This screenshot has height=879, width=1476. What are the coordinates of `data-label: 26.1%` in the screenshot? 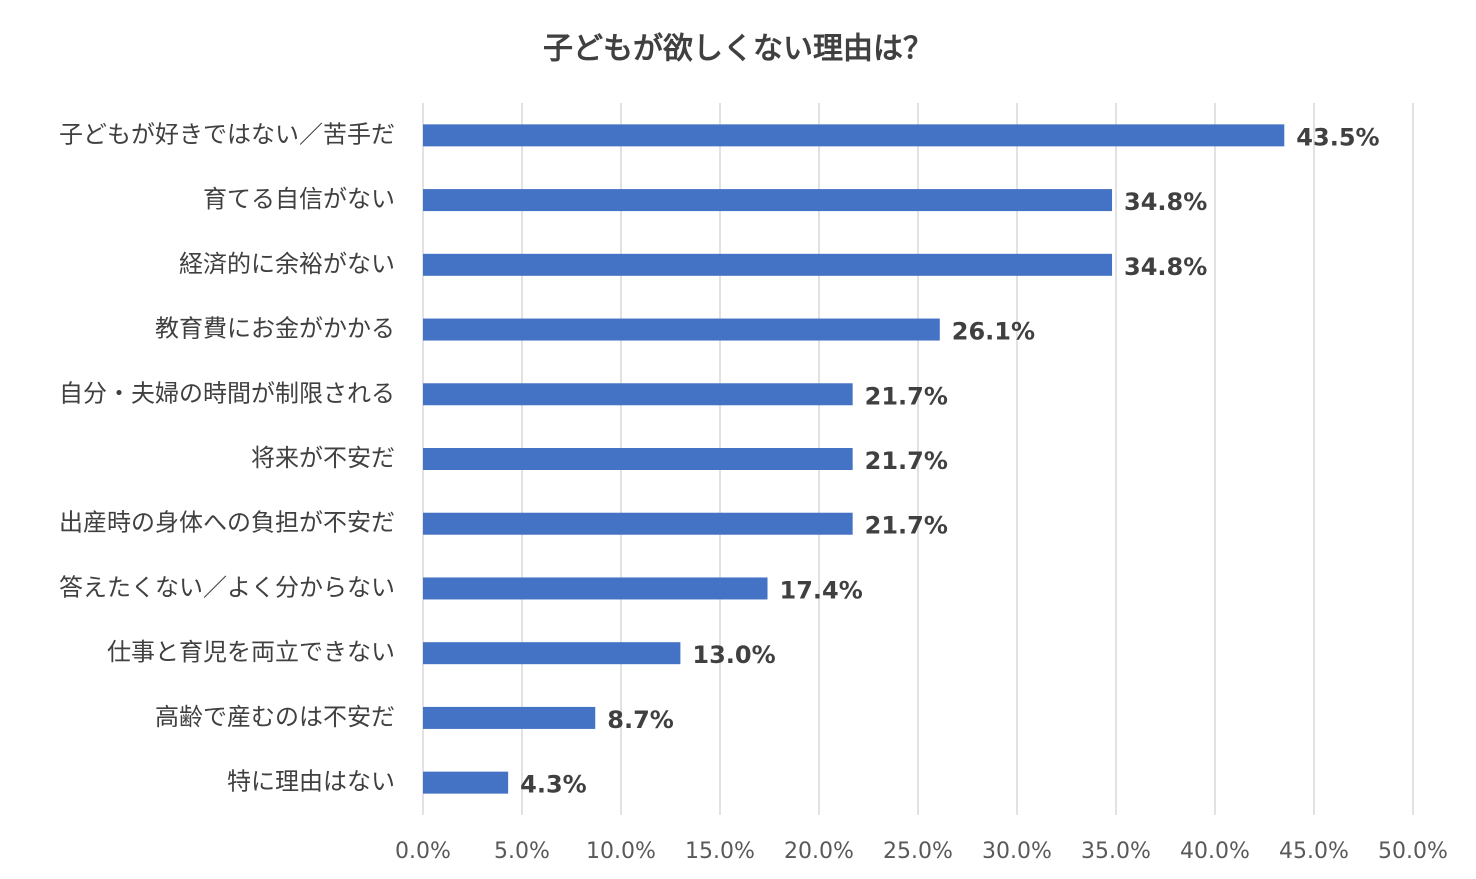 It's located at (993, 332).